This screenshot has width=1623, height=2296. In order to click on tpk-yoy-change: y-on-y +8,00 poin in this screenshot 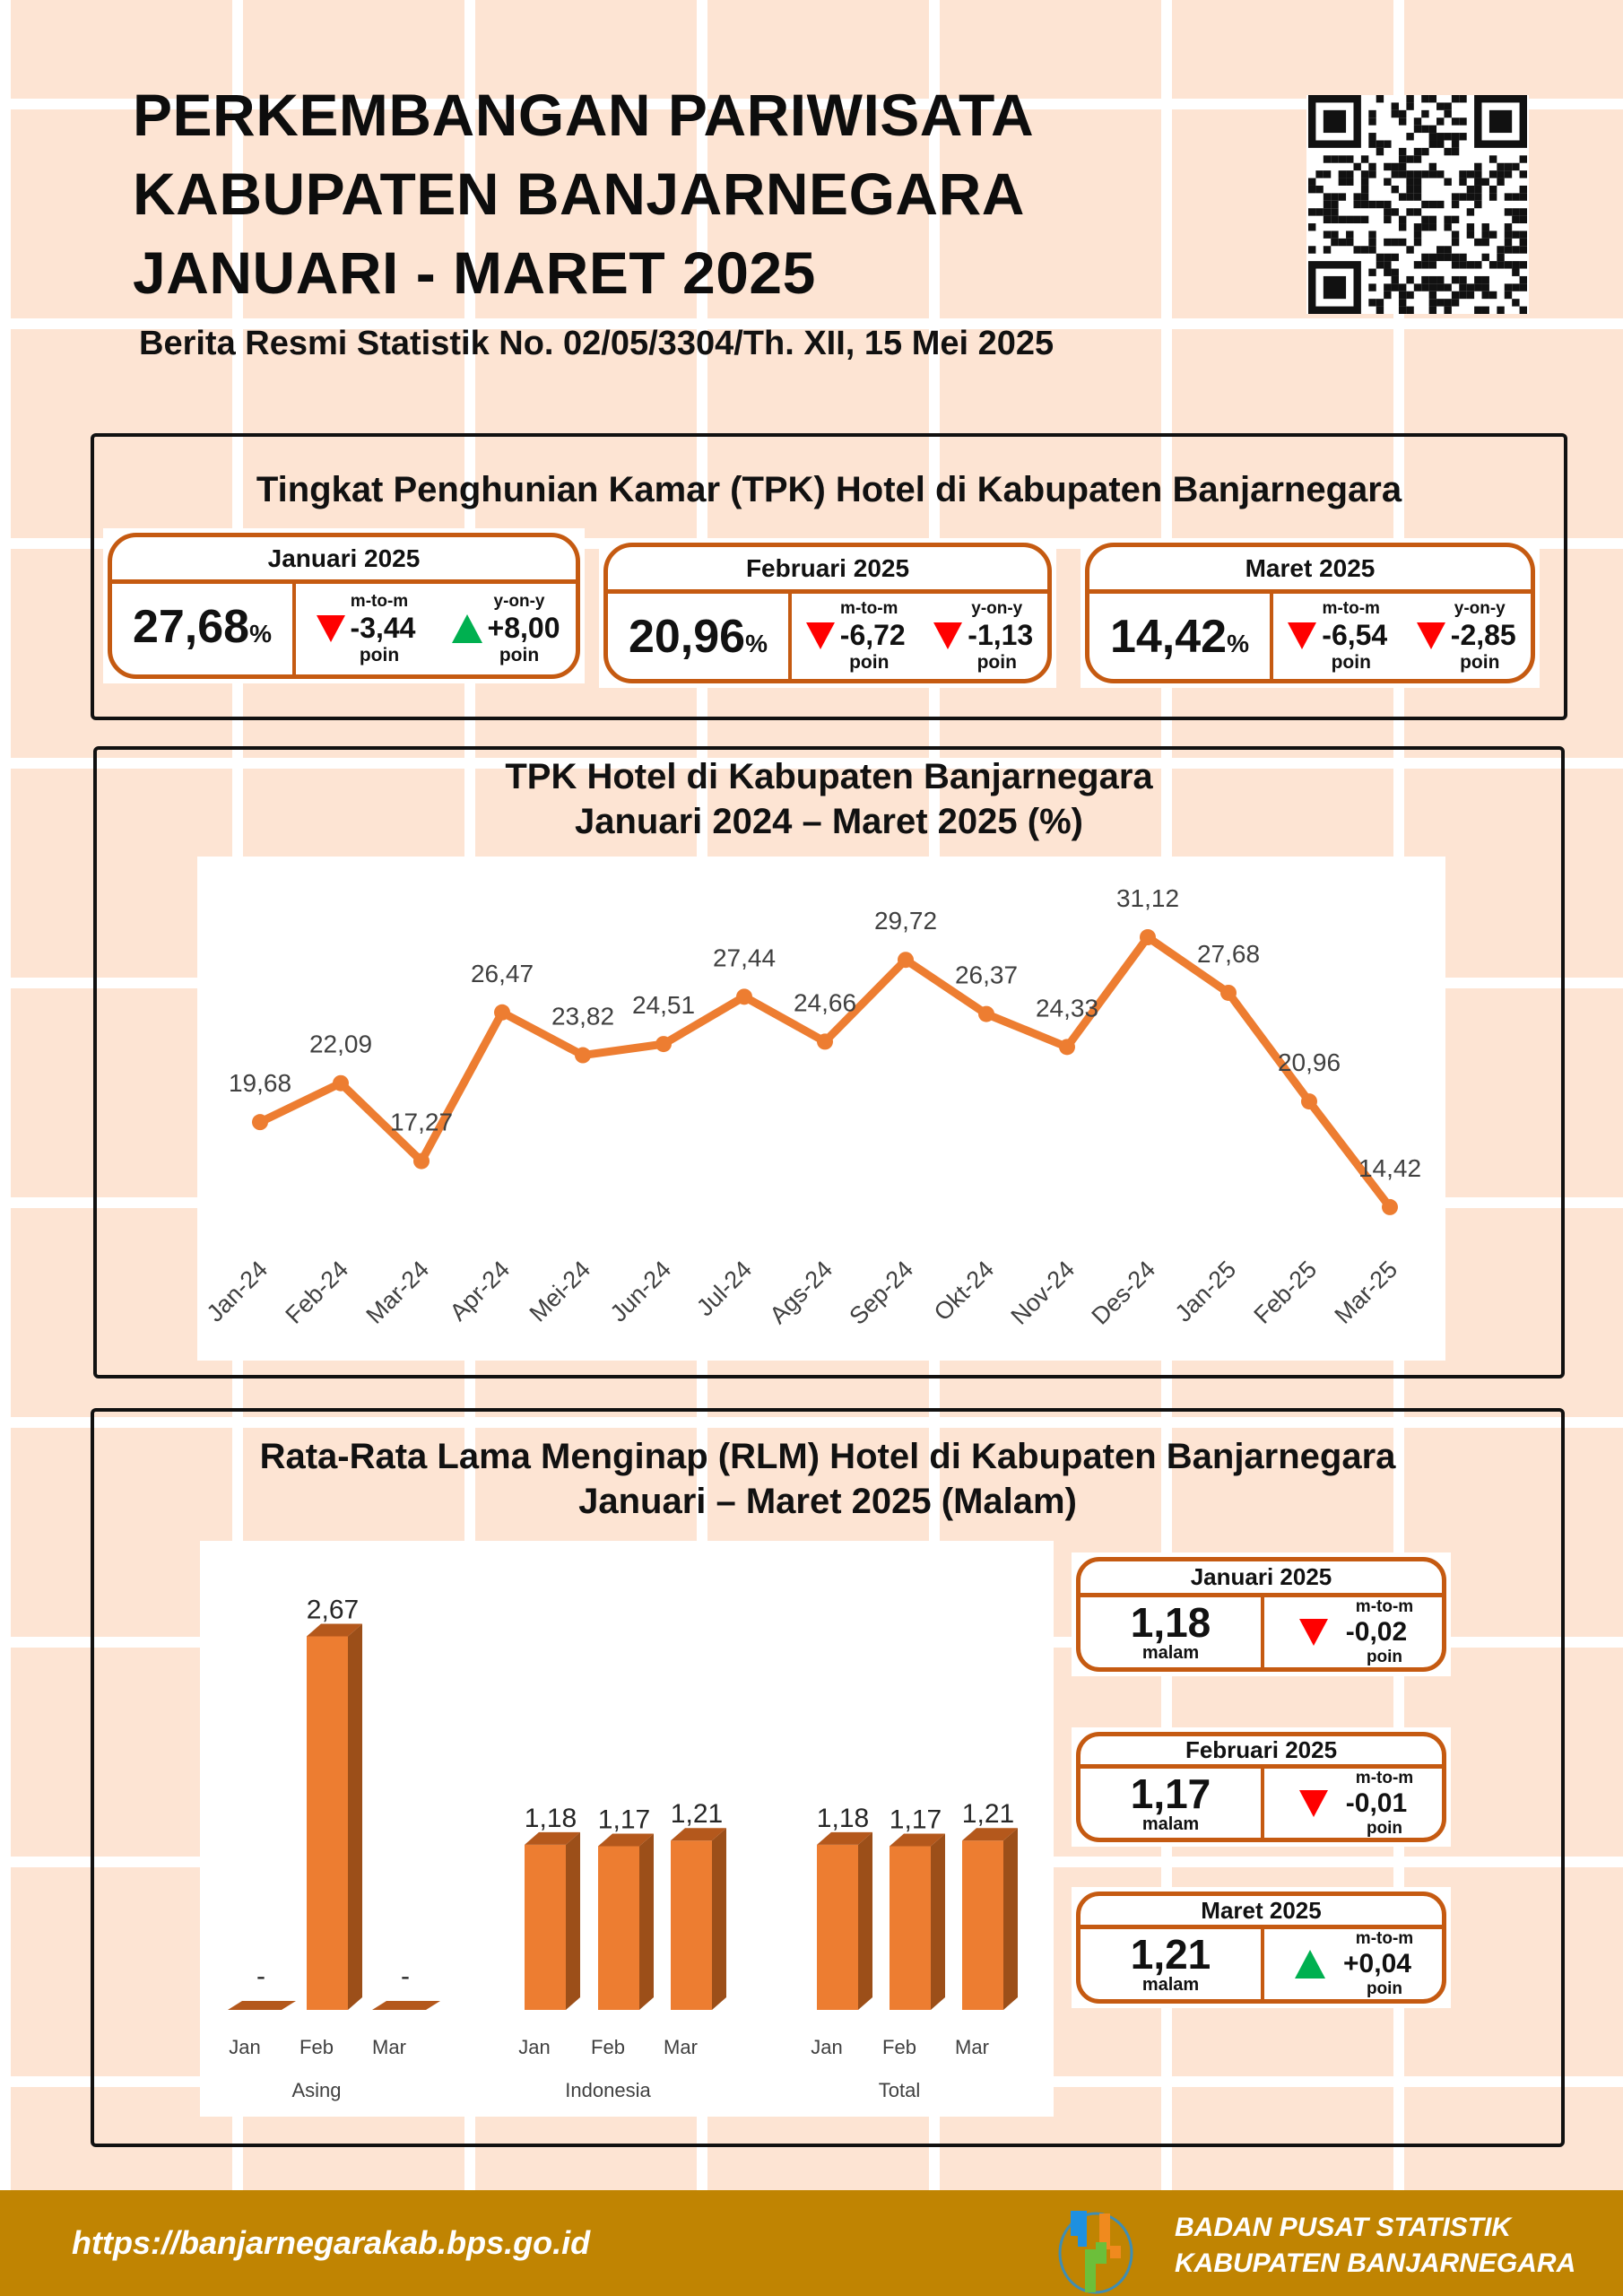, I will do `click(506, 629)`.